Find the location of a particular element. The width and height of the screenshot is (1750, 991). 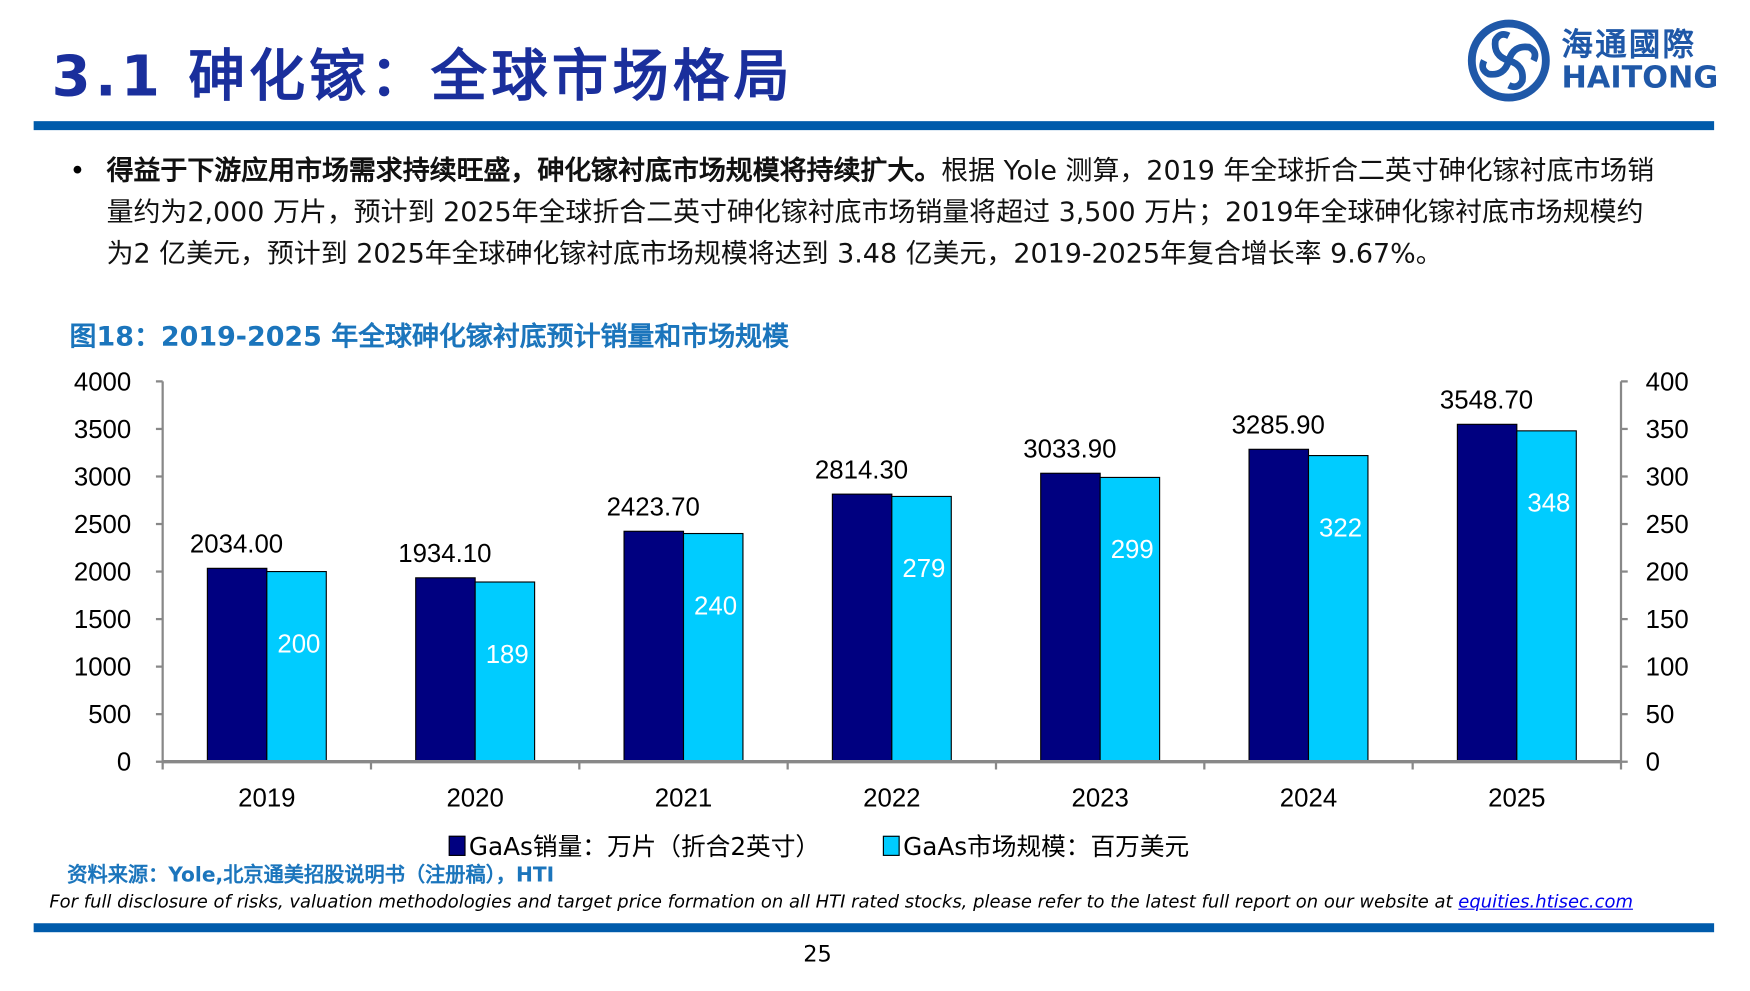

bar-market-2022 is located at coordinates (921, 629).